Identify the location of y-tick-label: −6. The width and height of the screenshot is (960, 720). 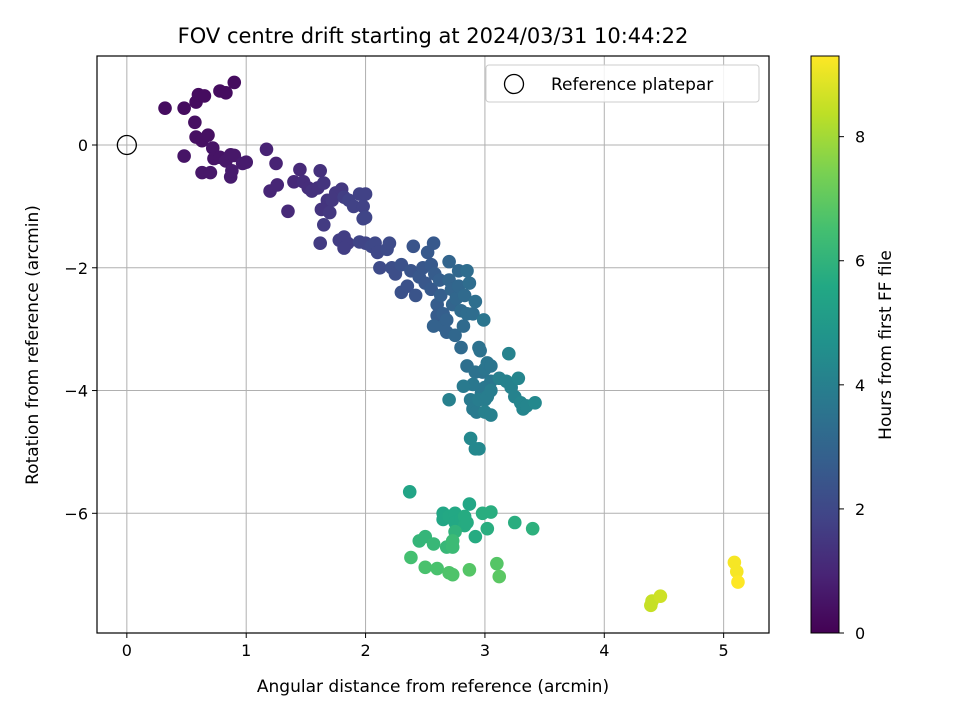
(76, 513).